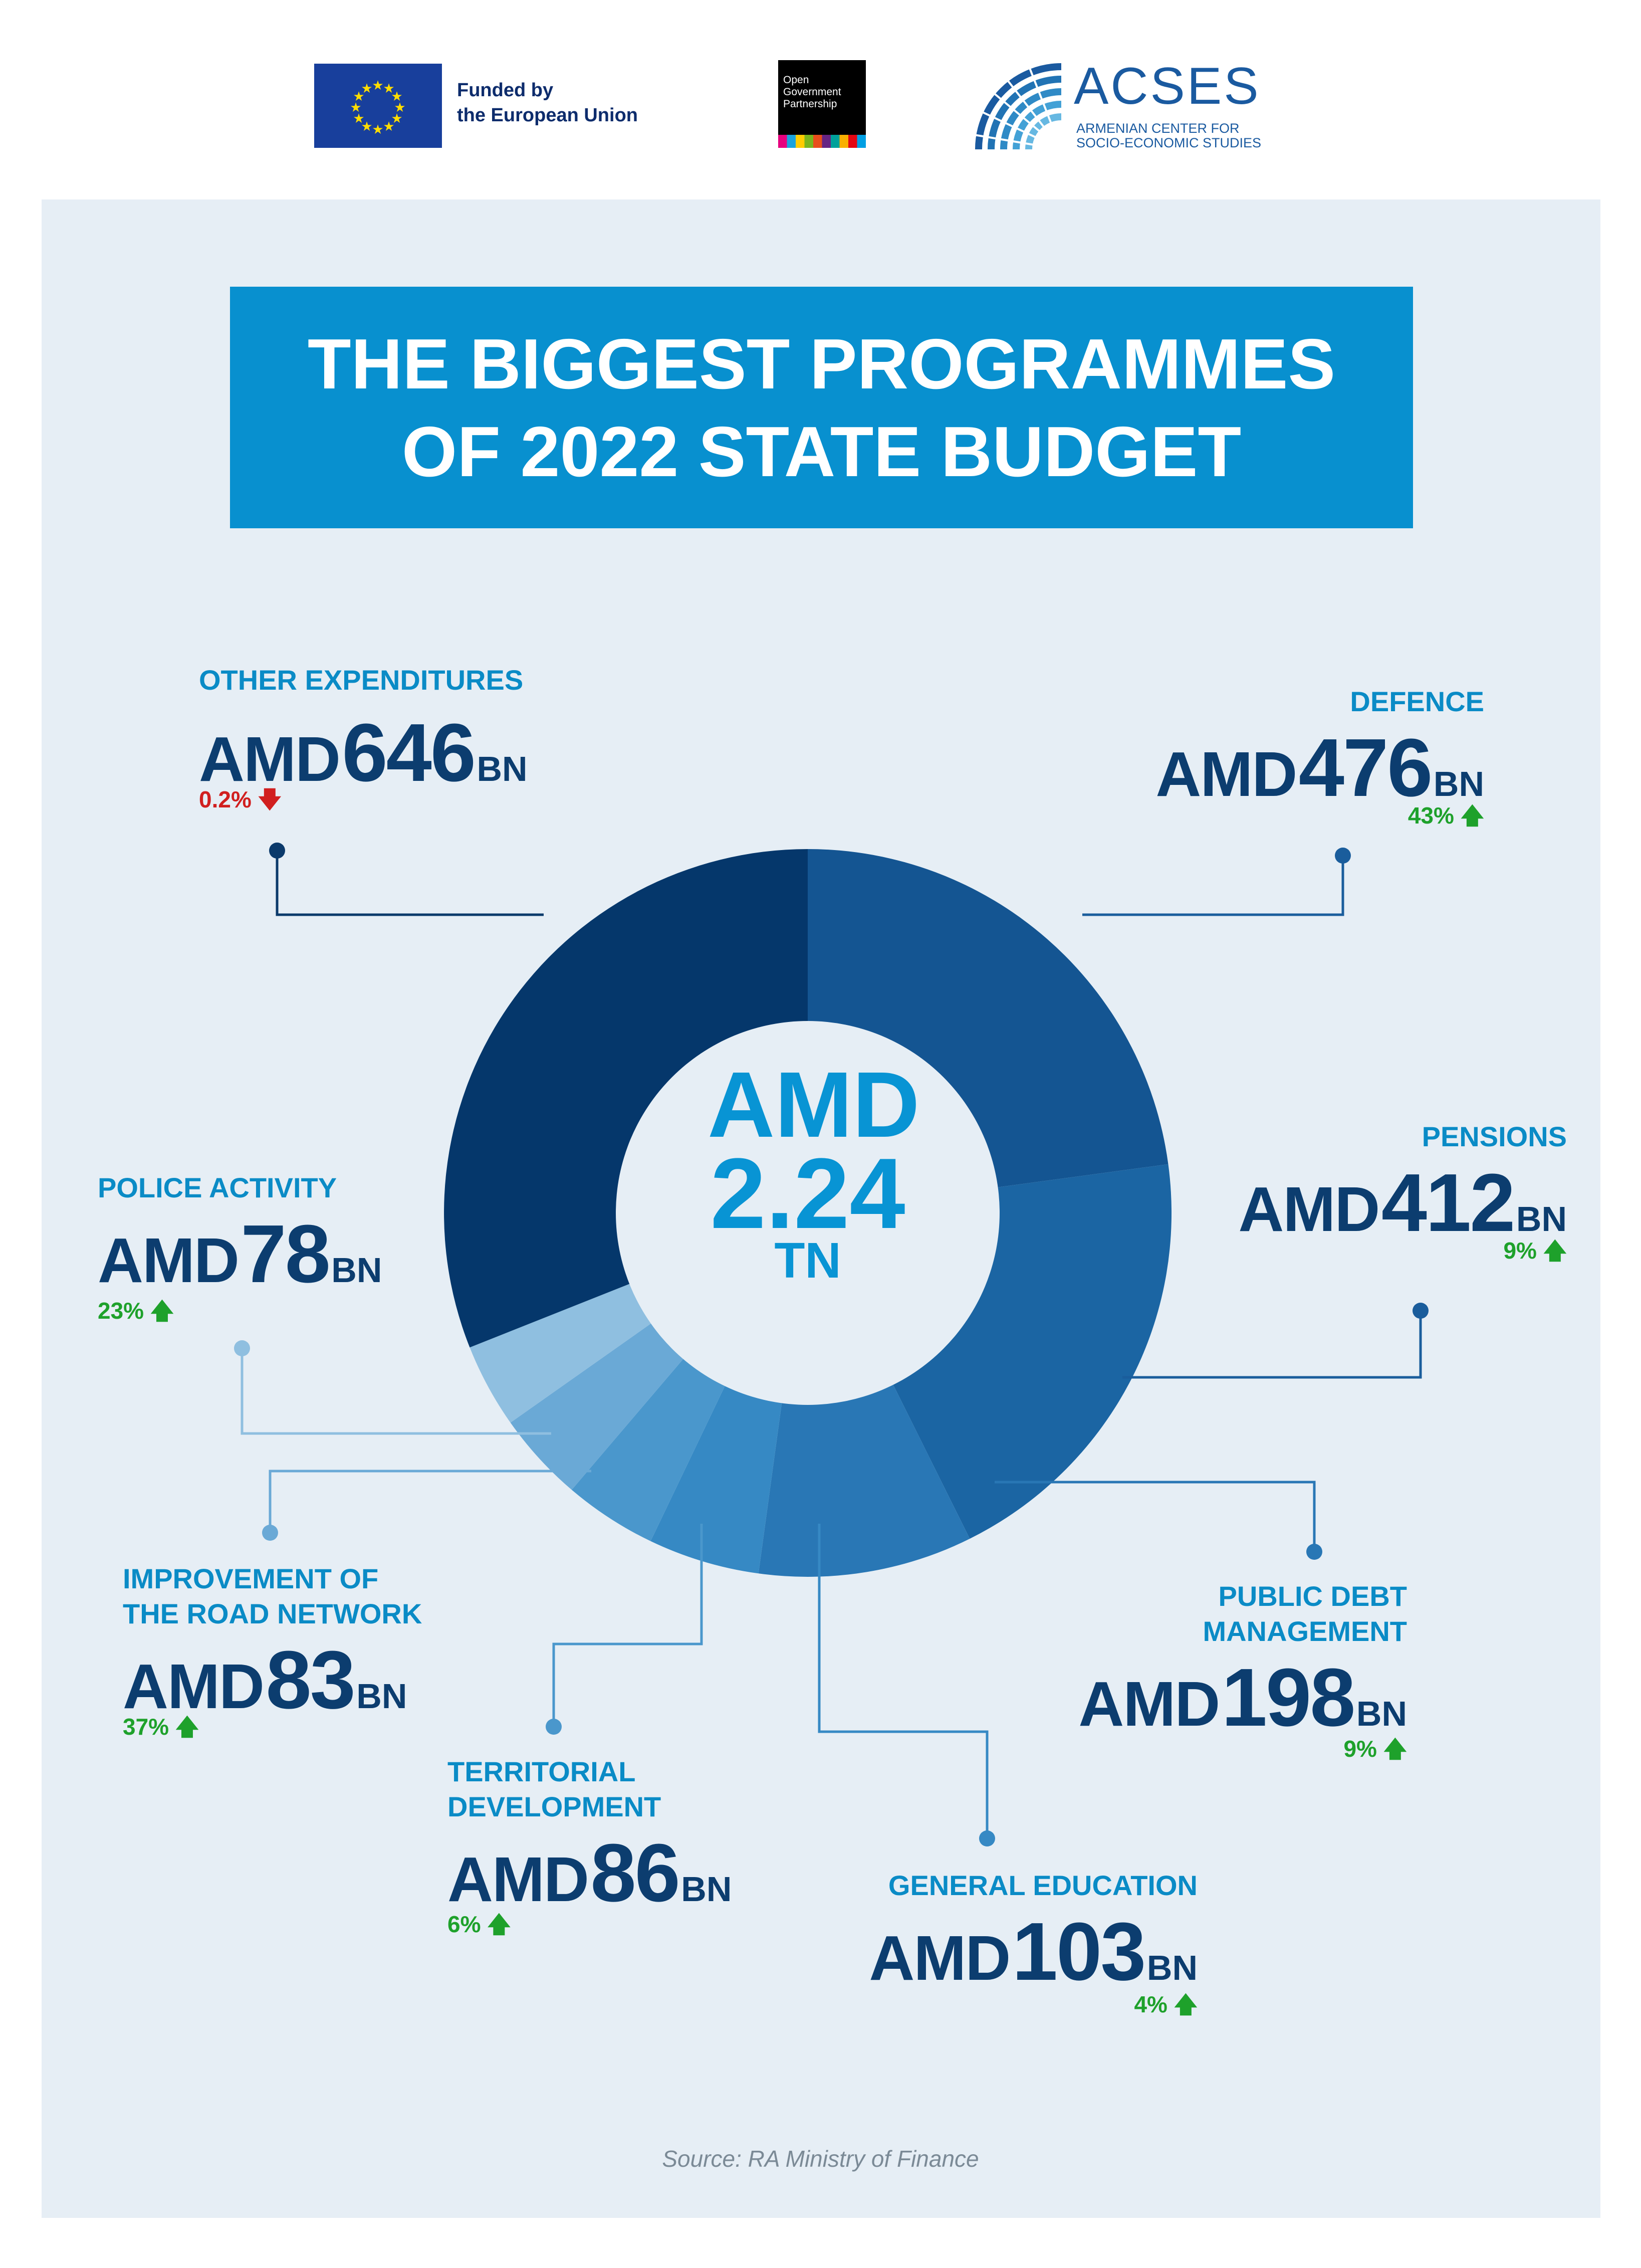 The height and width of the screenshot is (2268, 1641). I want to click on center-total-value: 2.24, so click(807, 1194).